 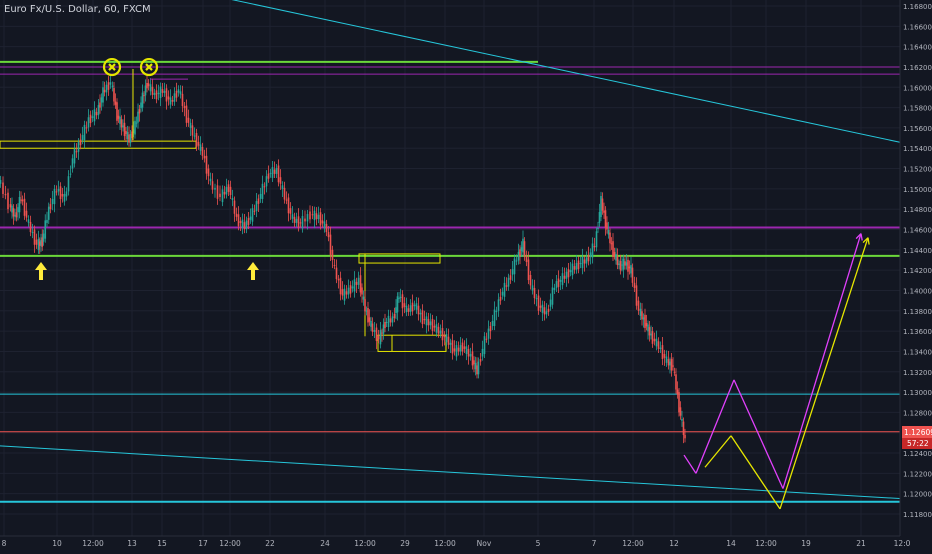 What do you see at coordinates (93, 543) in the screenshot?
I see `x-tick-label: 12:00` at bounding box center [93, 543].